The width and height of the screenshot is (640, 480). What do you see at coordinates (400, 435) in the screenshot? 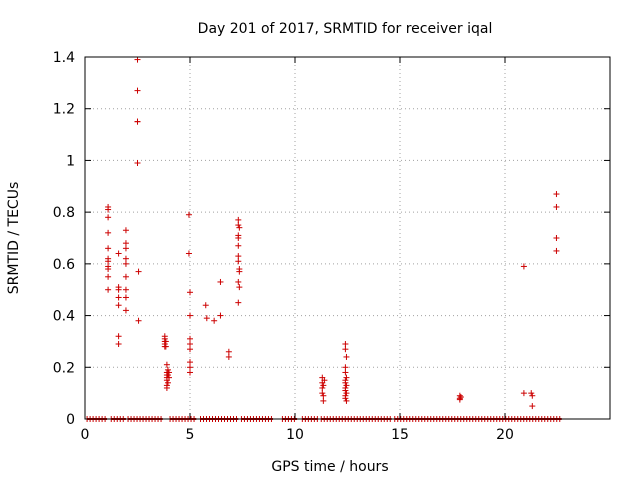
I see `x-tick-label: 15` at bounding box center [400, 435].